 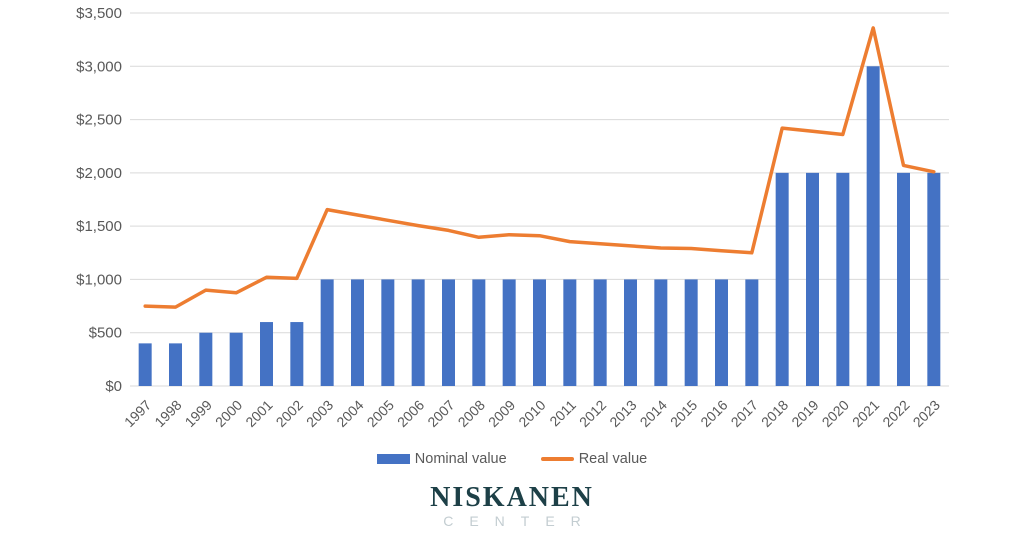 I want to click on chart-legend: Nominal value Real value, so click(x=512, y=459).